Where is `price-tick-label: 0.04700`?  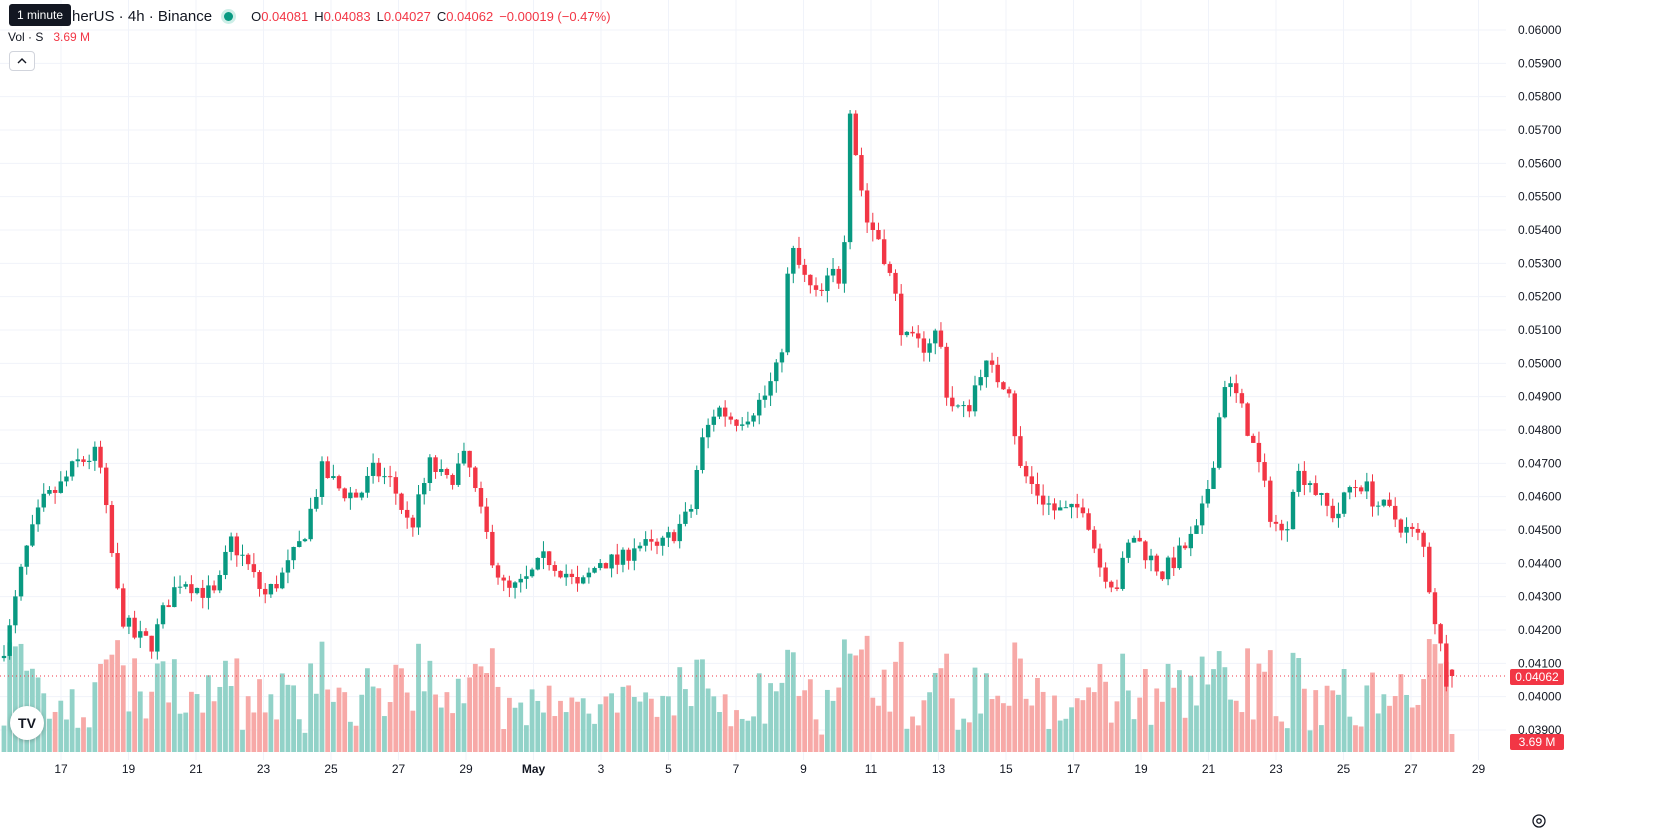
price-tick-label: 0.04700 is located at coordinates (1540, 463).